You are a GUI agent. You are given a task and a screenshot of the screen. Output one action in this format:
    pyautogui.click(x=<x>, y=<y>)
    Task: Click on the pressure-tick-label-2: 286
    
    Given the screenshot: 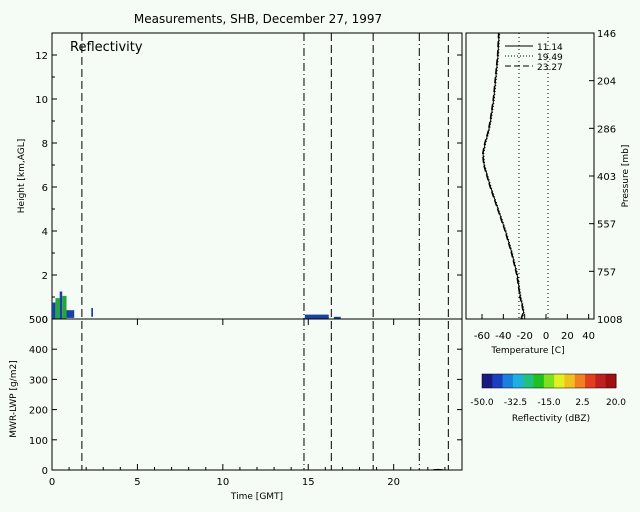 What is the action you would take?
    pyautogui.click(x=606, y=129)
    